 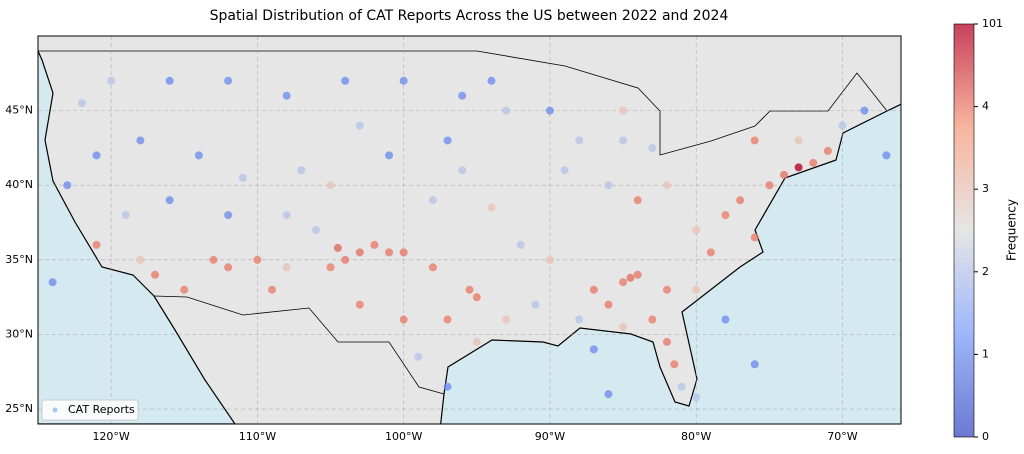 What do you see at coordinates (19, 259) in the screenshot?
I see `y-tick-label: 35°N` at bounding box center [19, 259].